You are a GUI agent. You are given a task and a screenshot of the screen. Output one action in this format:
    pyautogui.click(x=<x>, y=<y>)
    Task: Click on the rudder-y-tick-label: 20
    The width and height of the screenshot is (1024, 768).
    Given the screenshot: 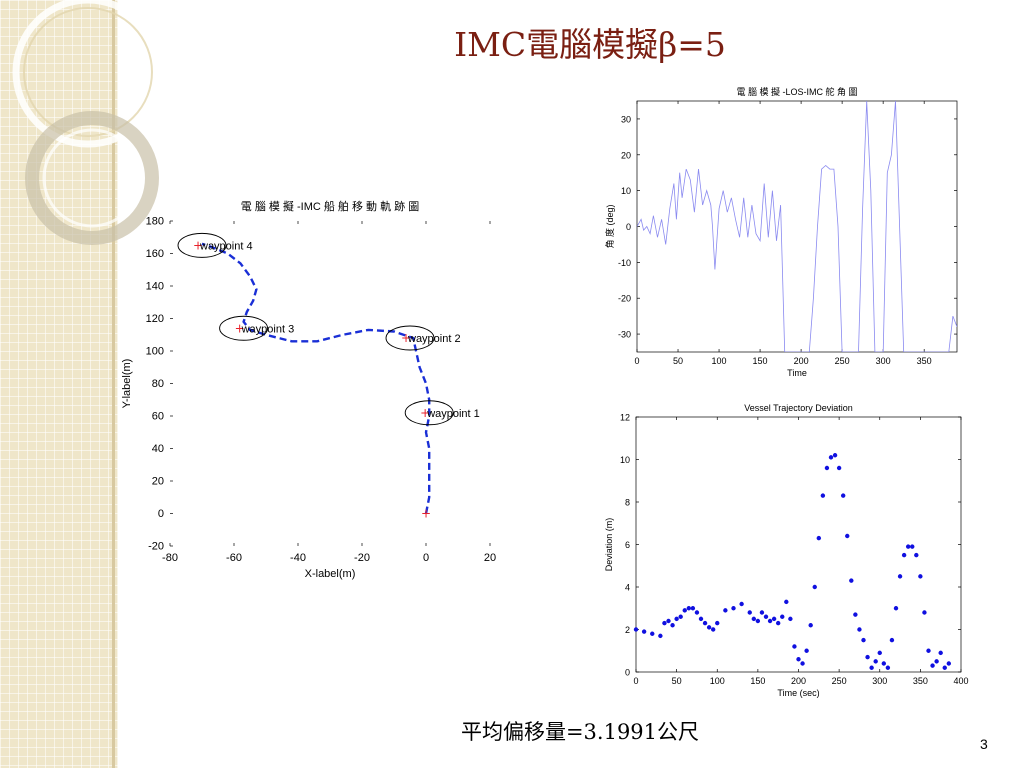 What is the action you would take?
    pyautogui.click(x=626, y=155)
    